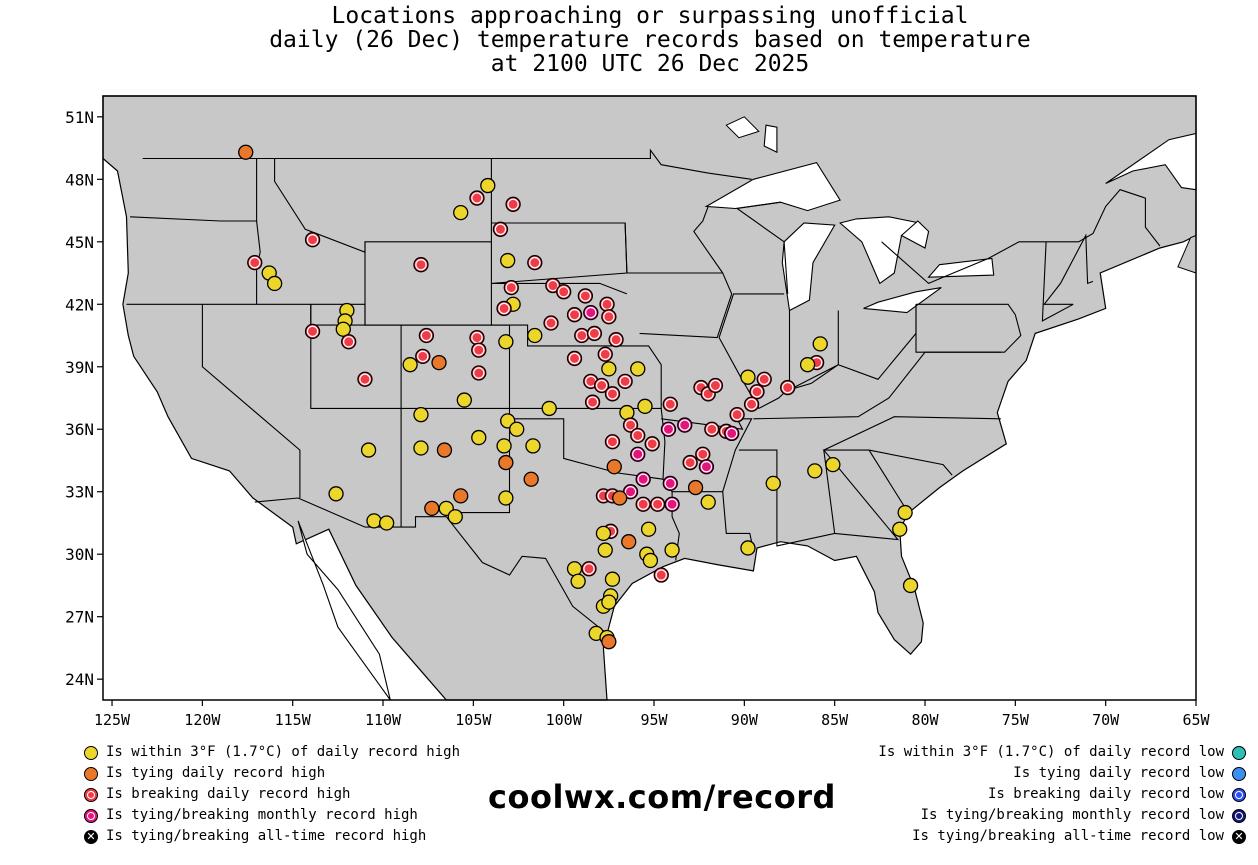 This screenshot has width=1258, height=865. What do you see at coordinates (902, 300) in the screenshot?
I see `lake-erie` at bounding box center [902, 300].